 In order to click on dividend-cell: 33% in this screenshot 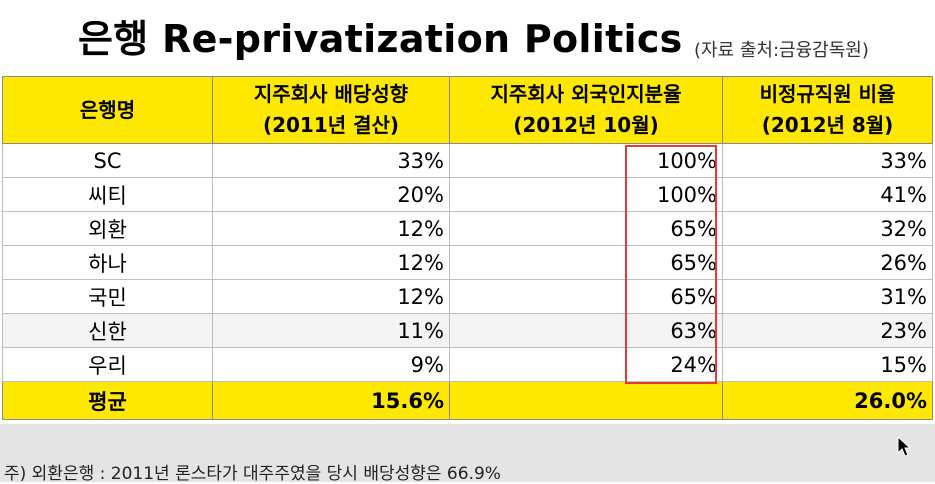, I will do `click(331, 160)`.